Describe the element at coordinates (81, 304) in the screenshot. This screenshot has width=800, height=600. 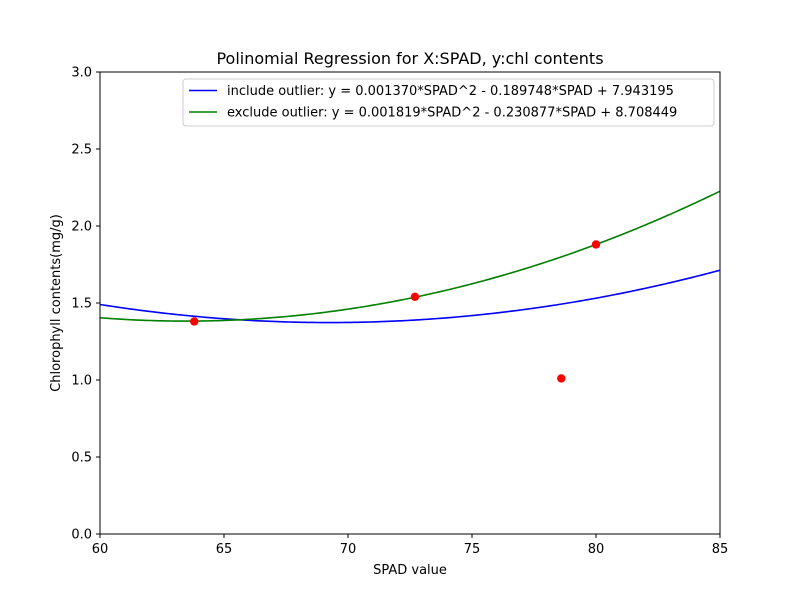
I see `y-tick-label: 1.5` at that location.